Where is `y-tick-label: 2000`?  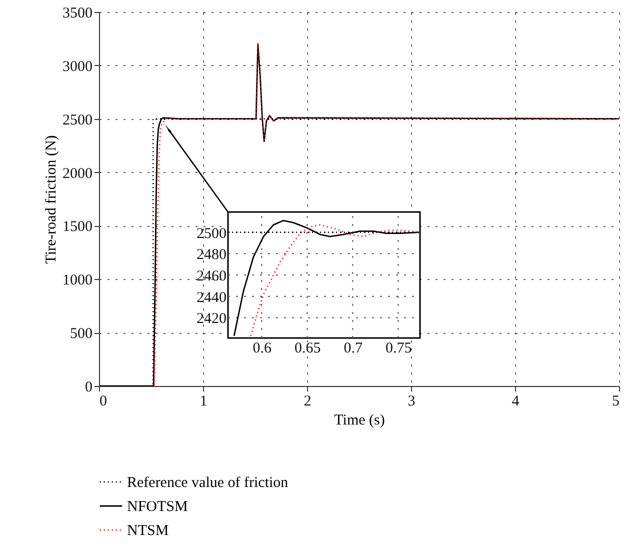 y-tick-label: 2000 is located at coordinates (77, 174).